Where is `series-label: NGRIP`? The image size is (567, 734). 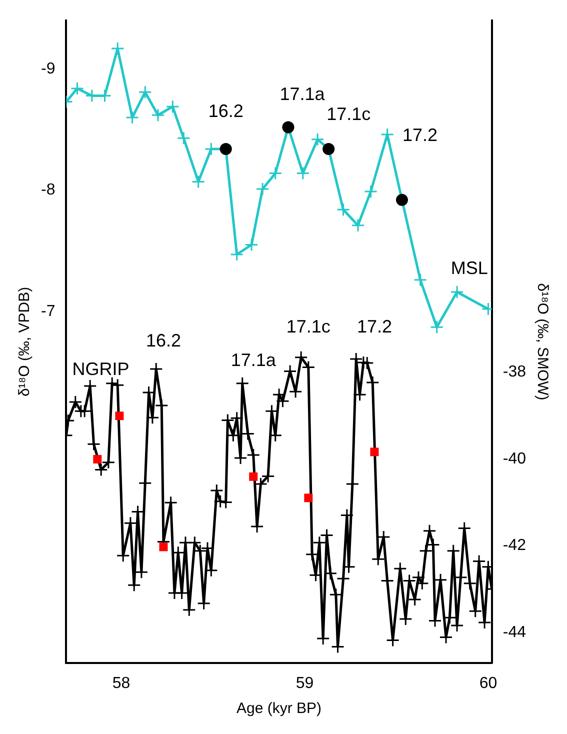 series-label: NGRIP is located at coordinates (101, 368).